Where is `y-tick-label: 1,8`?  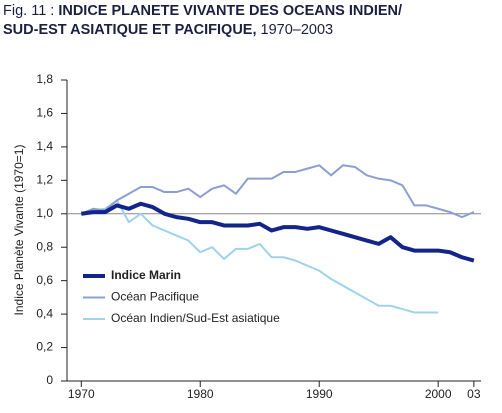 y-tick-label: 1,8 is located at coordinates (44, 79).